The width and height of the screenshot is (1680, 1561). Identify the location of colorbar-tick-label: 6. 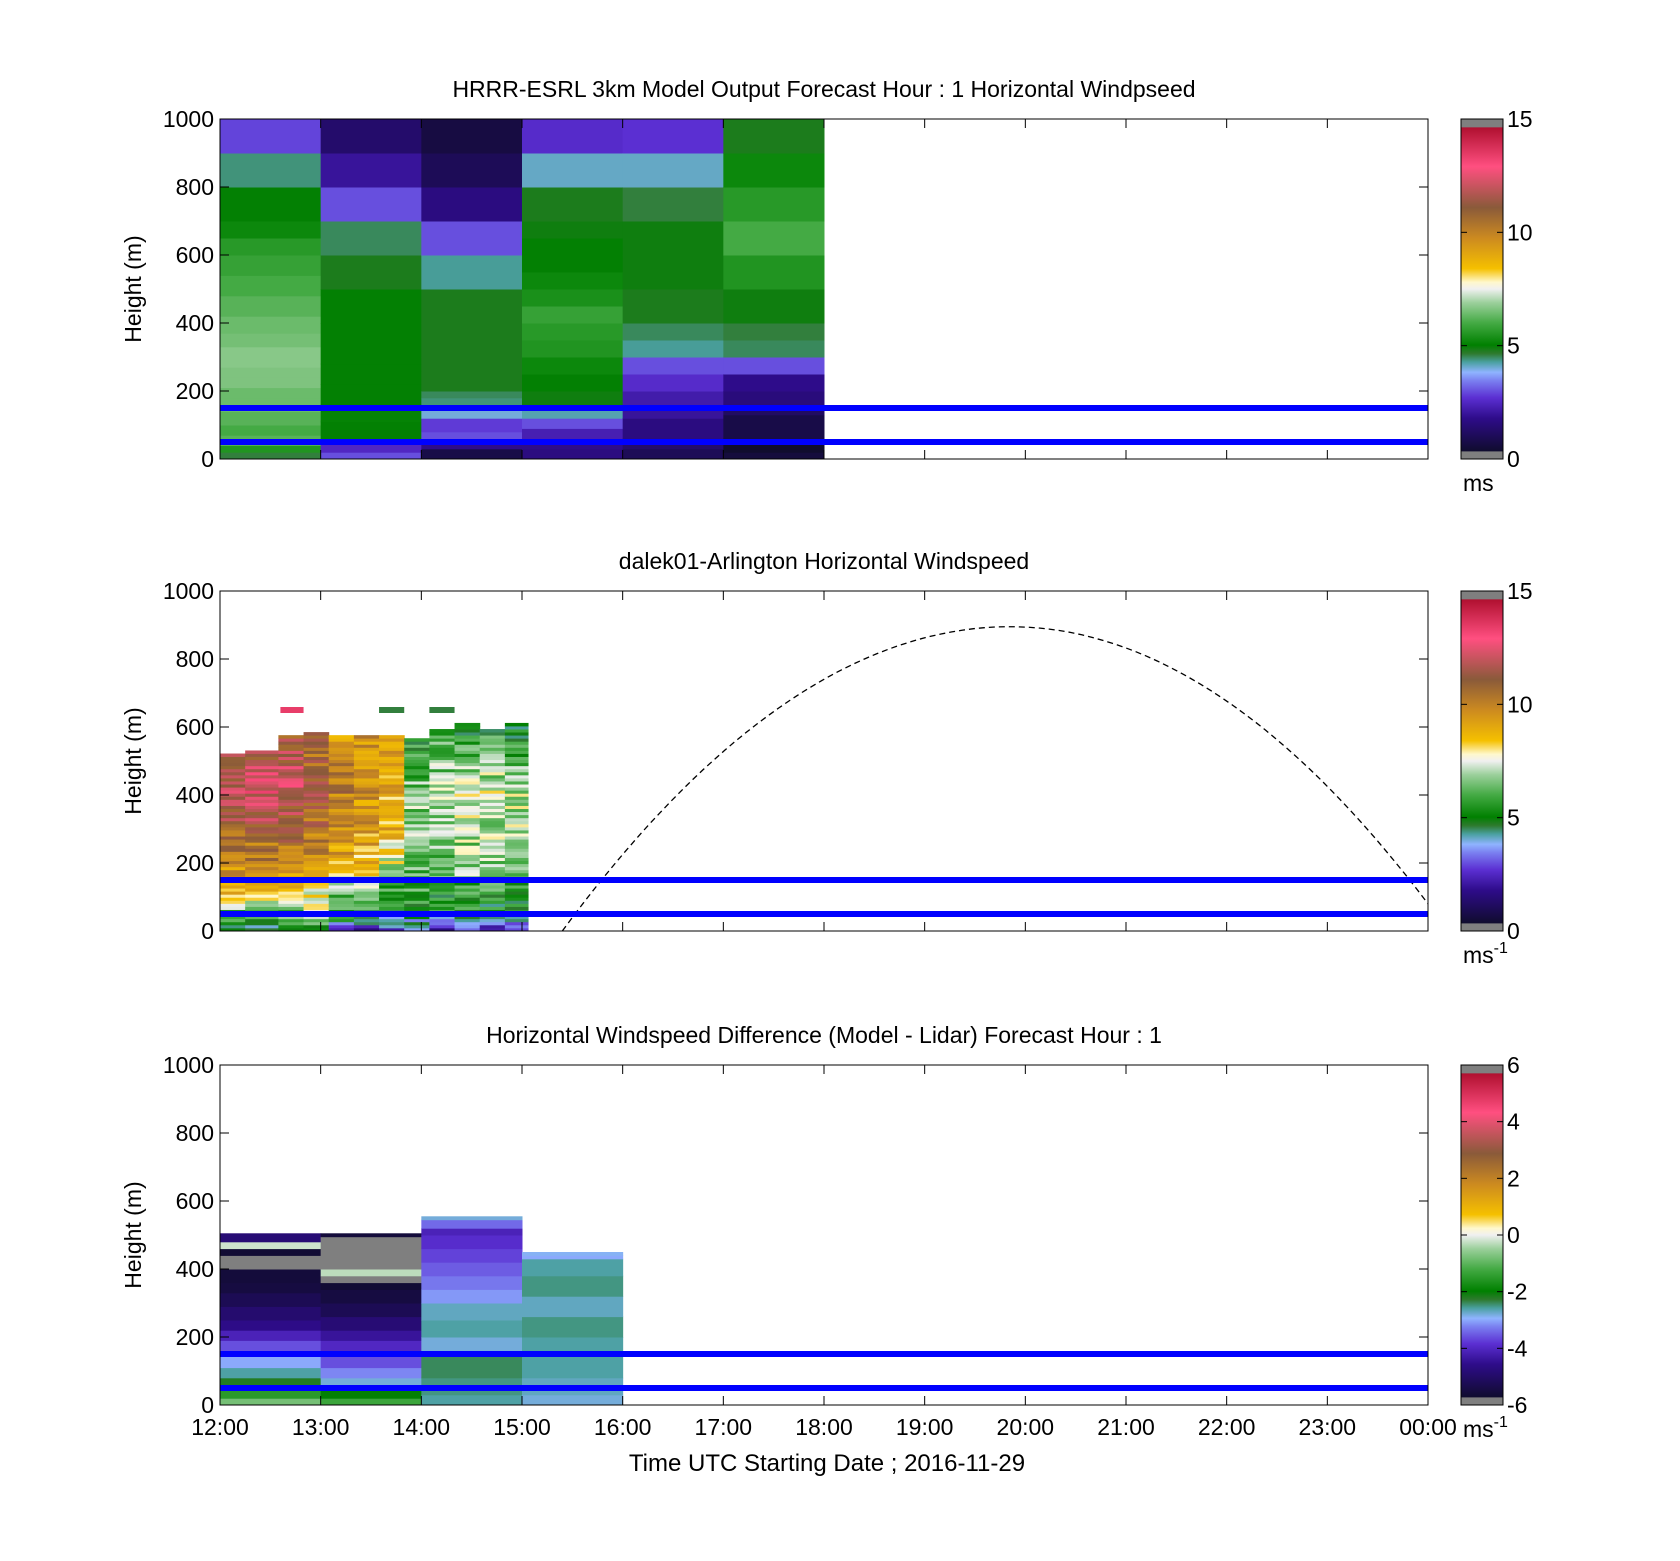
(1513, 1065).